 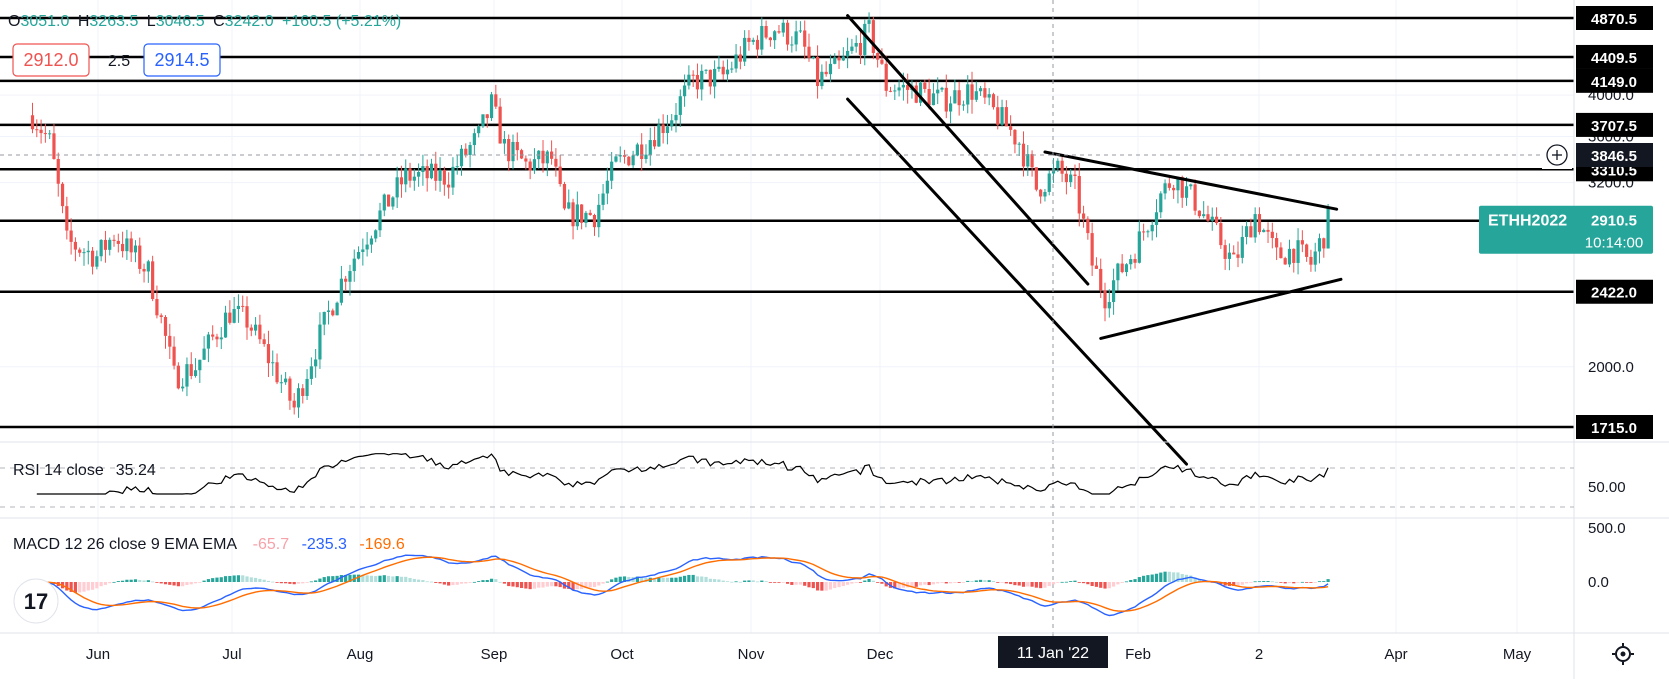 I want to click on order-panel: 2912.0 2.5 2914.5, so click(x=116, y=60).